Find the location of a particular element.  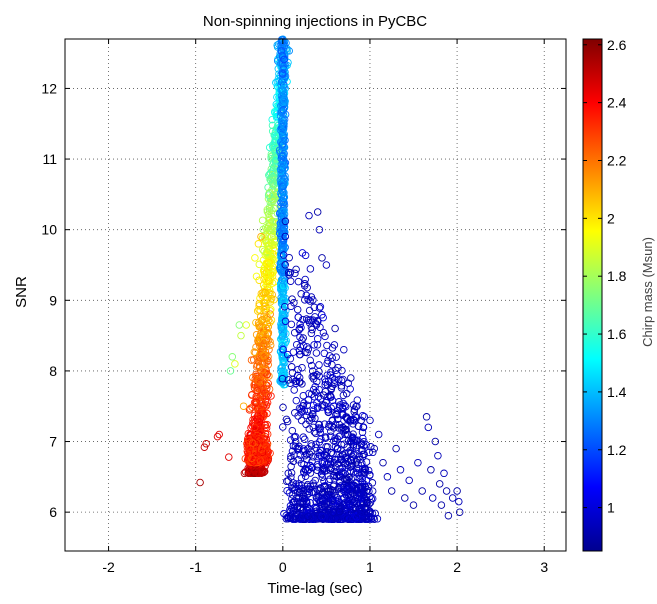

colorbar-tick-label: 1.8 is located at coordinates (617, 276).